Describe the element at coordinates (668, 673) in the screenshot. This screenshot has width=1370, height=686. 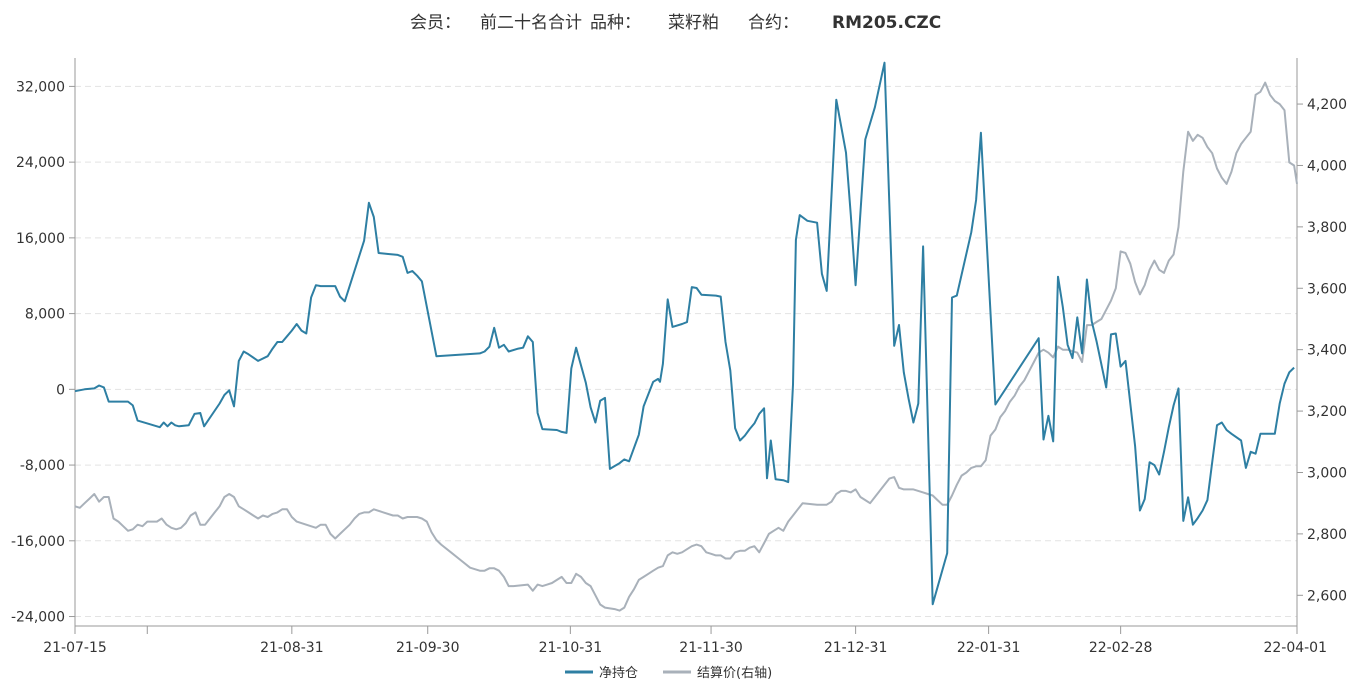
I see `legend: 净持仓 结算价(右轴)` at that location.